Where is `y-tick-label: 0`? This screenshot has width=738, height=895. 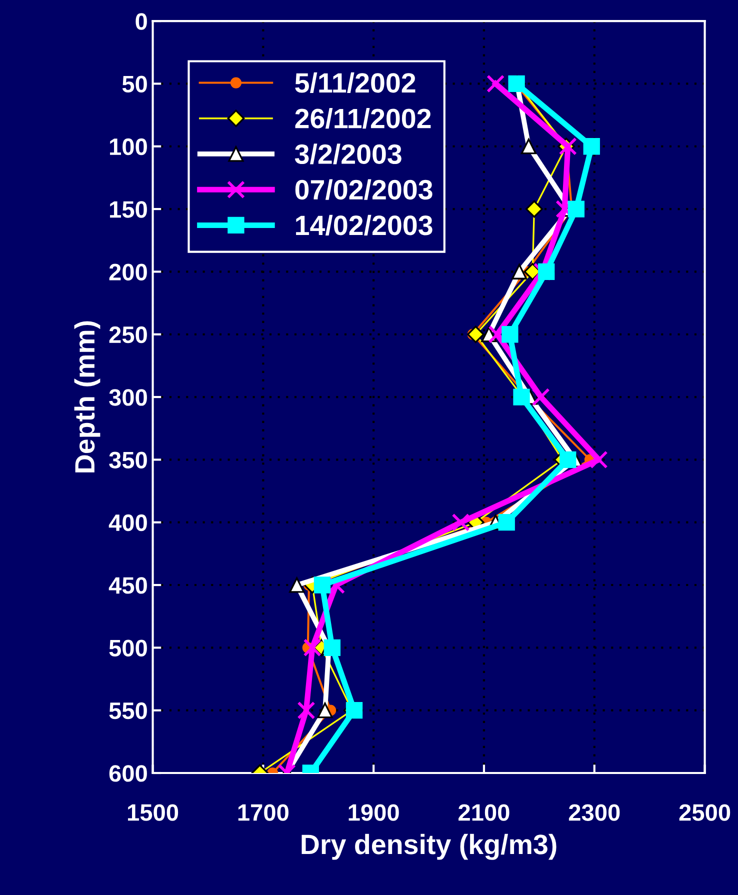 y-tick-label: 0 is located at coordinates (141, 21).